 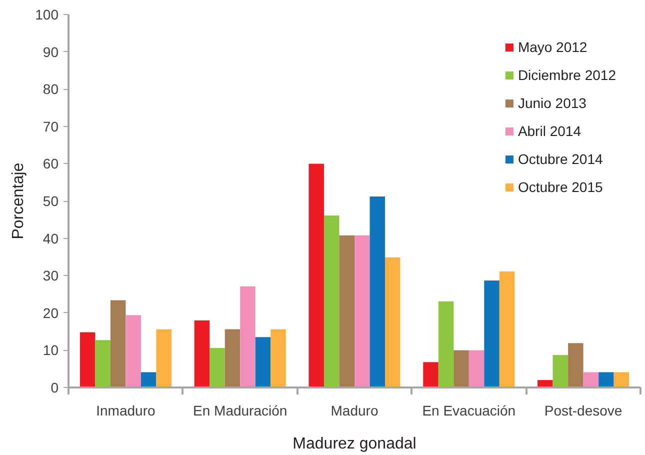 I want to click on legend-label: Diciembre 2012, so click(x=567, y=75).